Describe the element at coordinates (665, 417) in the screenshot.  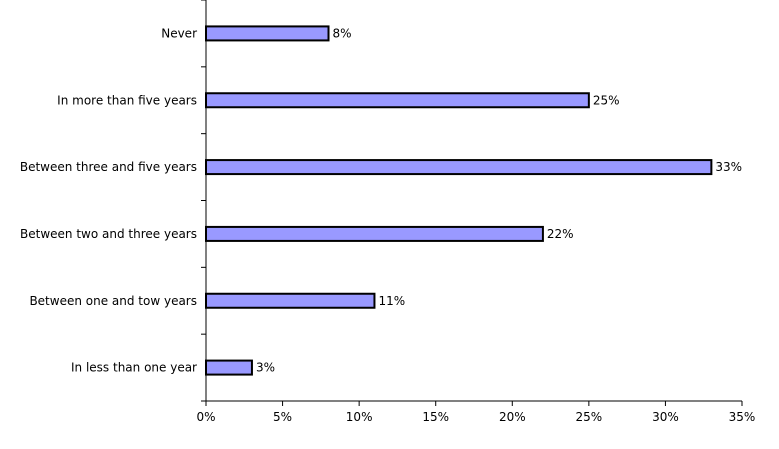
I see `x-tick-label: 30%` at that location.